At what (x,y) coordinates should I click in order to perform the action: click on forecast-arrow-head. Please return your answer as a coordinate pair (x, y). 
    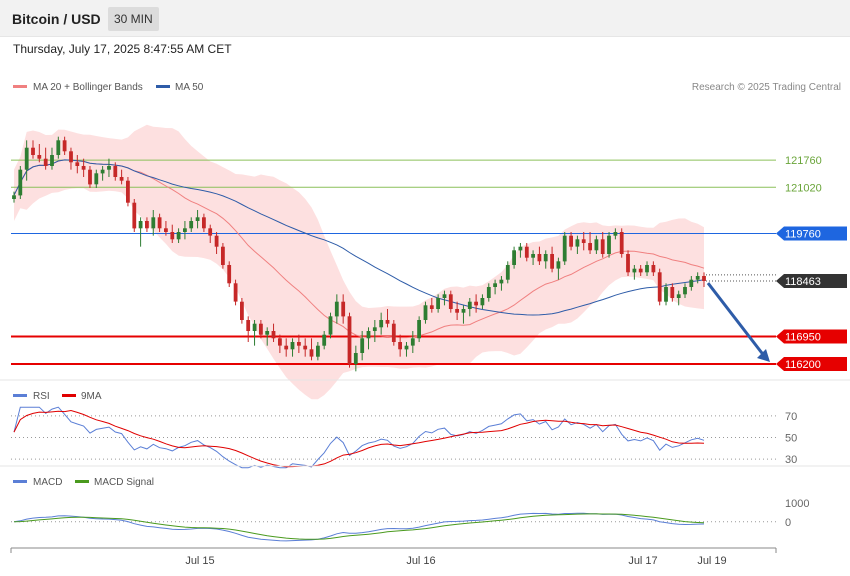
    Looking at the image, I should click on (763, 355).